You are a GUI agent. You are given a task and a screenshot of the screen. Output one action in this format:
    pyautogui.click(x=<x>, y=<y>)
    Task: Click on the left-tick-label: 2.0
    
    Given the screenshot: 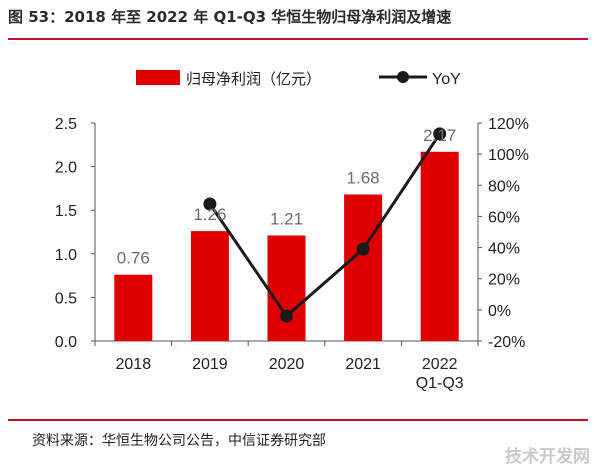 What is the action you would take?
    pyautogui.click(x=66, y=168)
    